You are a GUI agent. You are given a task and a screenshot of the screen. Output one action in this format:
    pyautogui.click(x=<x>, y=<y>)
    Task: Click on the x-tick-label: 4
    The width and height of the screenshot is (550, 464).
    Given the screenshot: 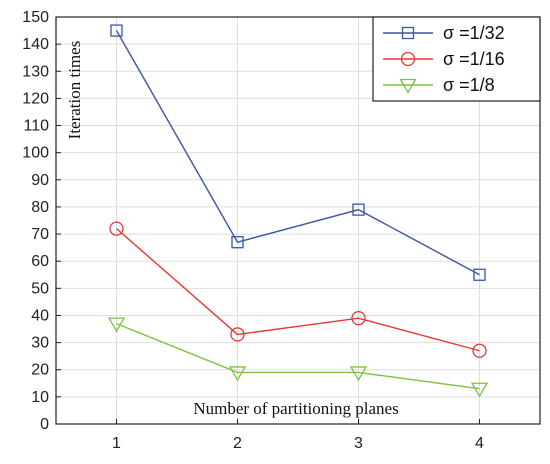 What is the action you would take?
    pyautogui.click(x=479, y=443)
    